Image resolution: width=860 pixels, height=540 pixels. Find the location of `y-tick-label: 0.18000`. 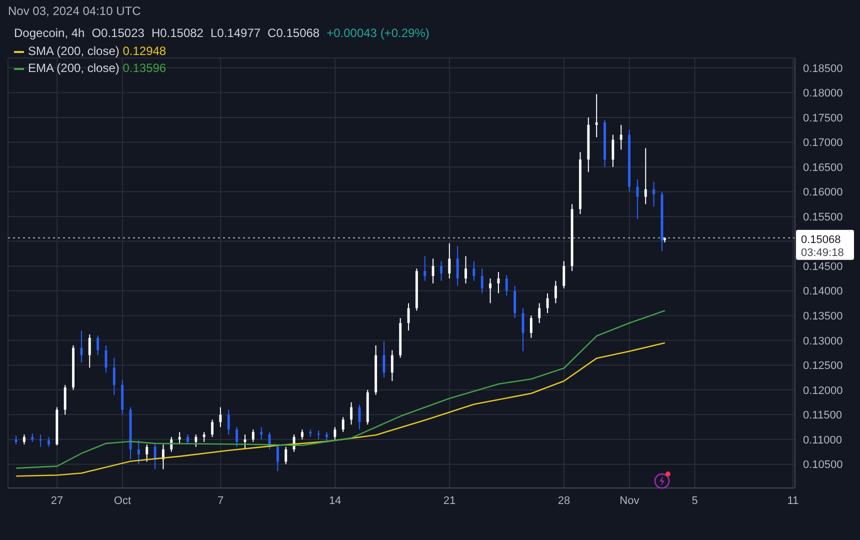

y-tick-label: 0.18000 is located at coordinates (823, 94).